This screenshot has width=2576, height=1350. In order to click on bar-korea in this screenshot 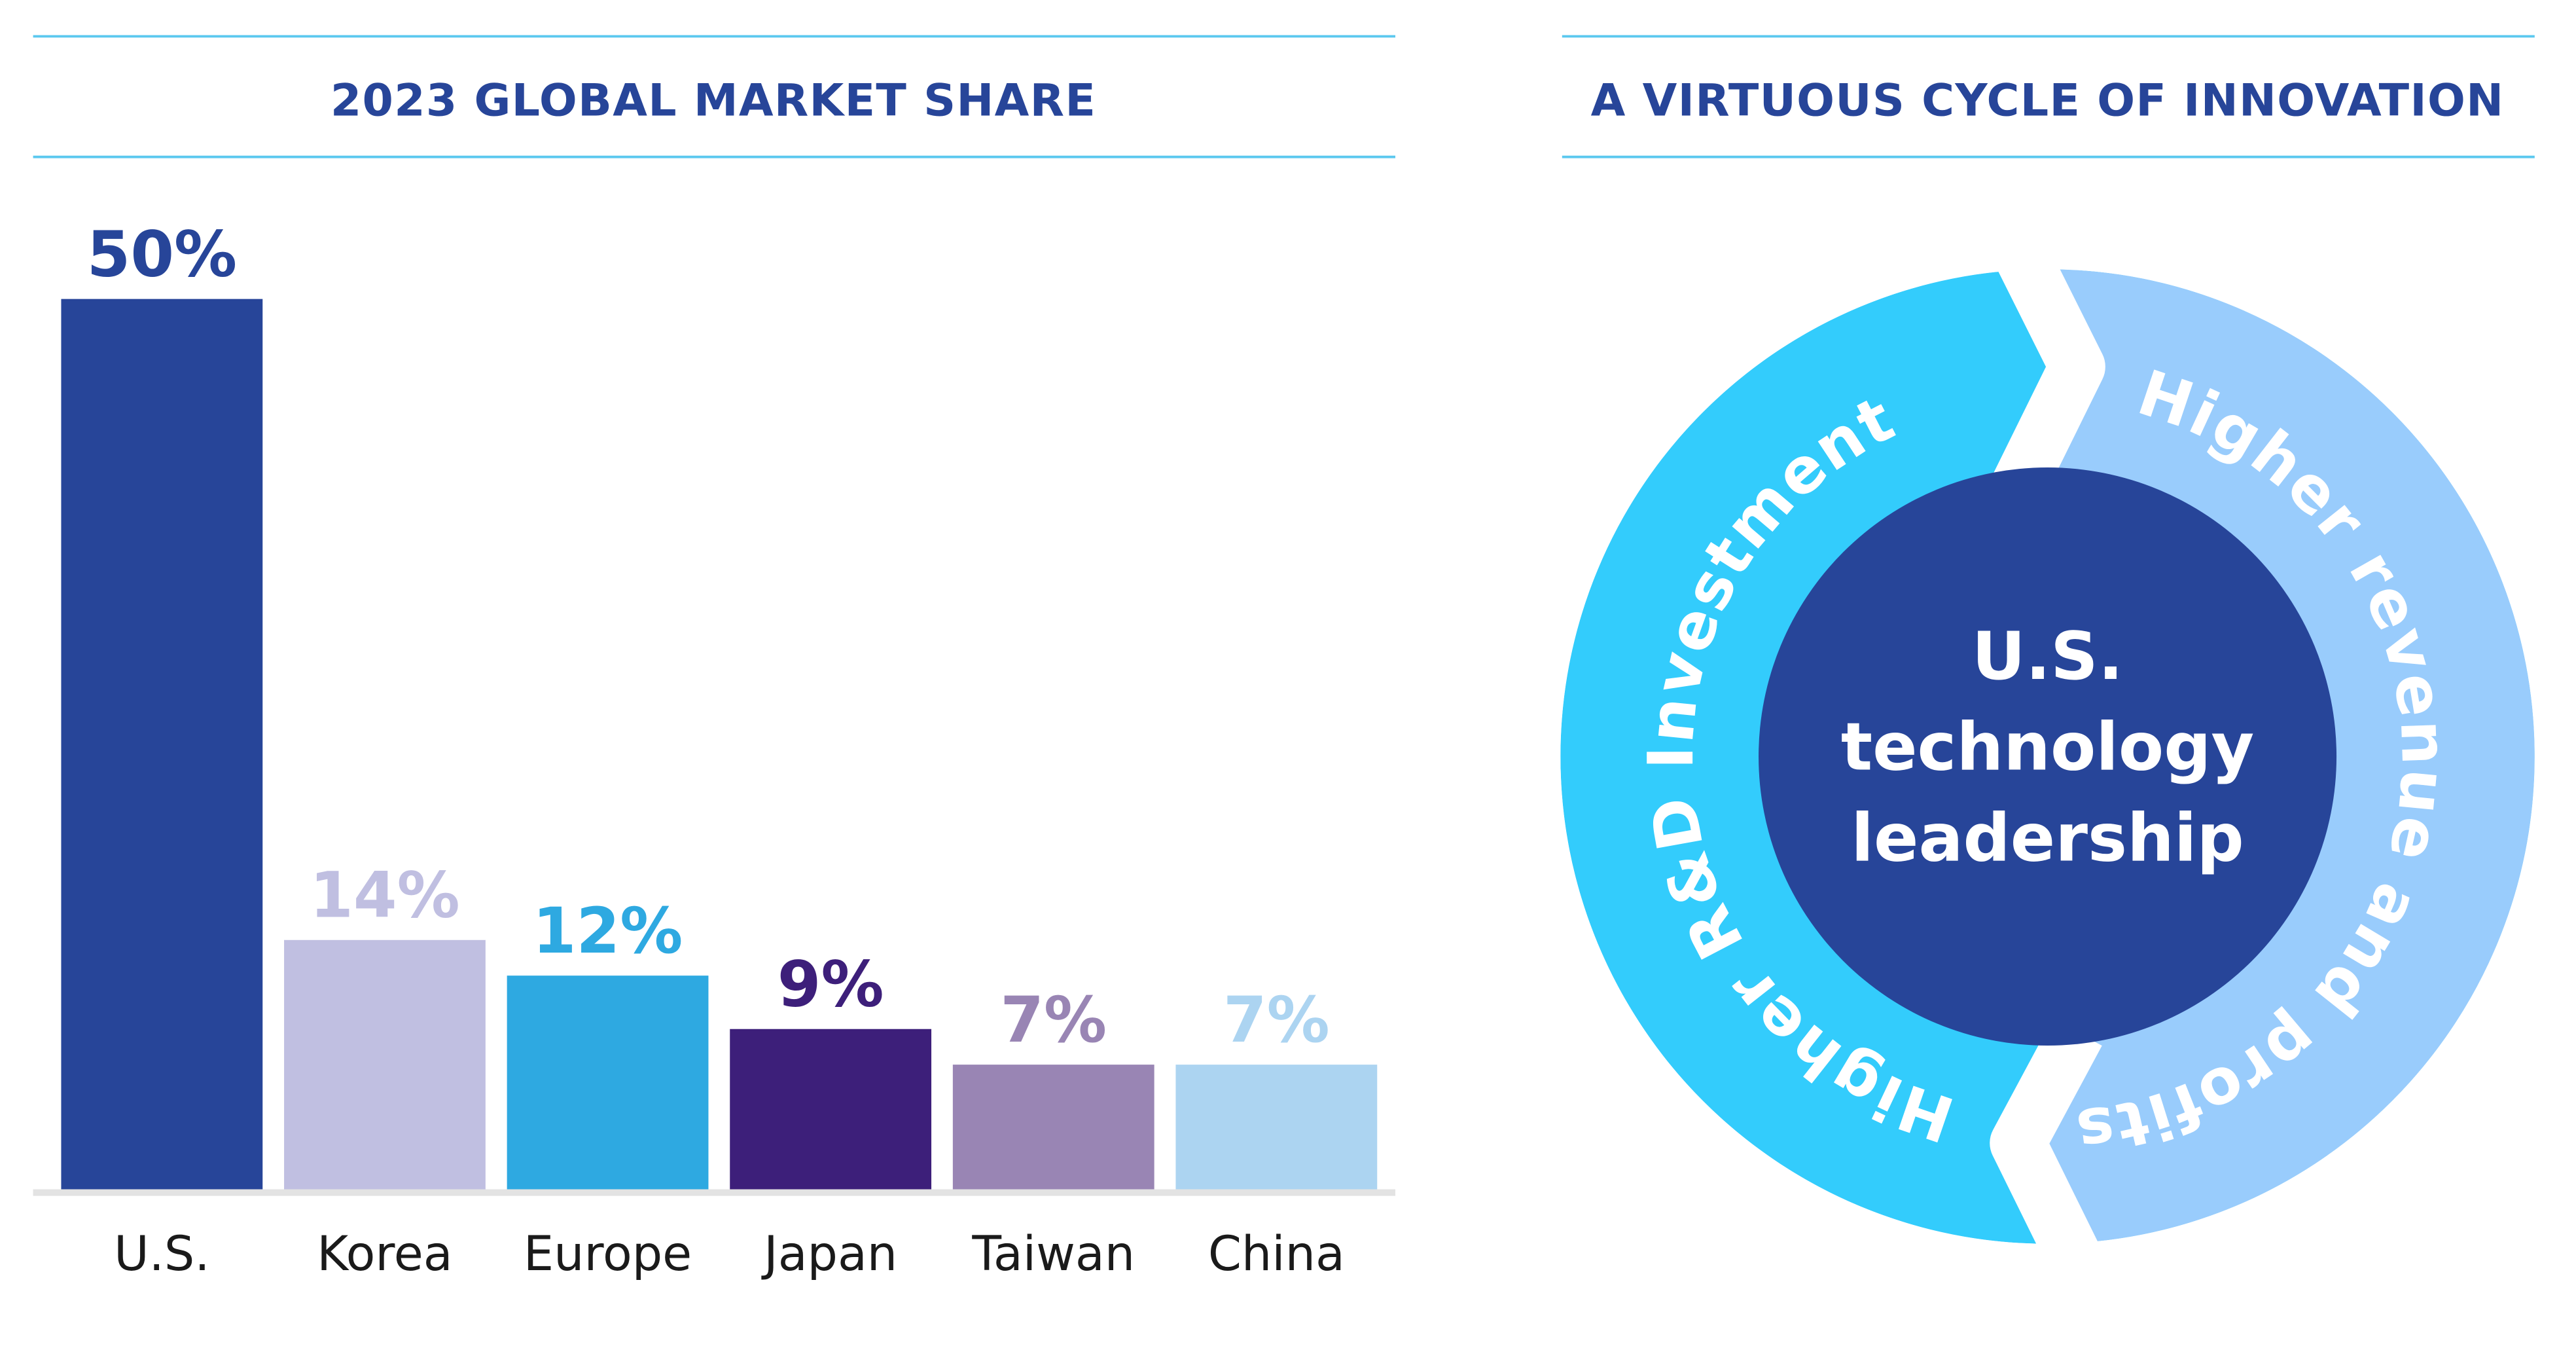, I will do `click(385, 1065)`.